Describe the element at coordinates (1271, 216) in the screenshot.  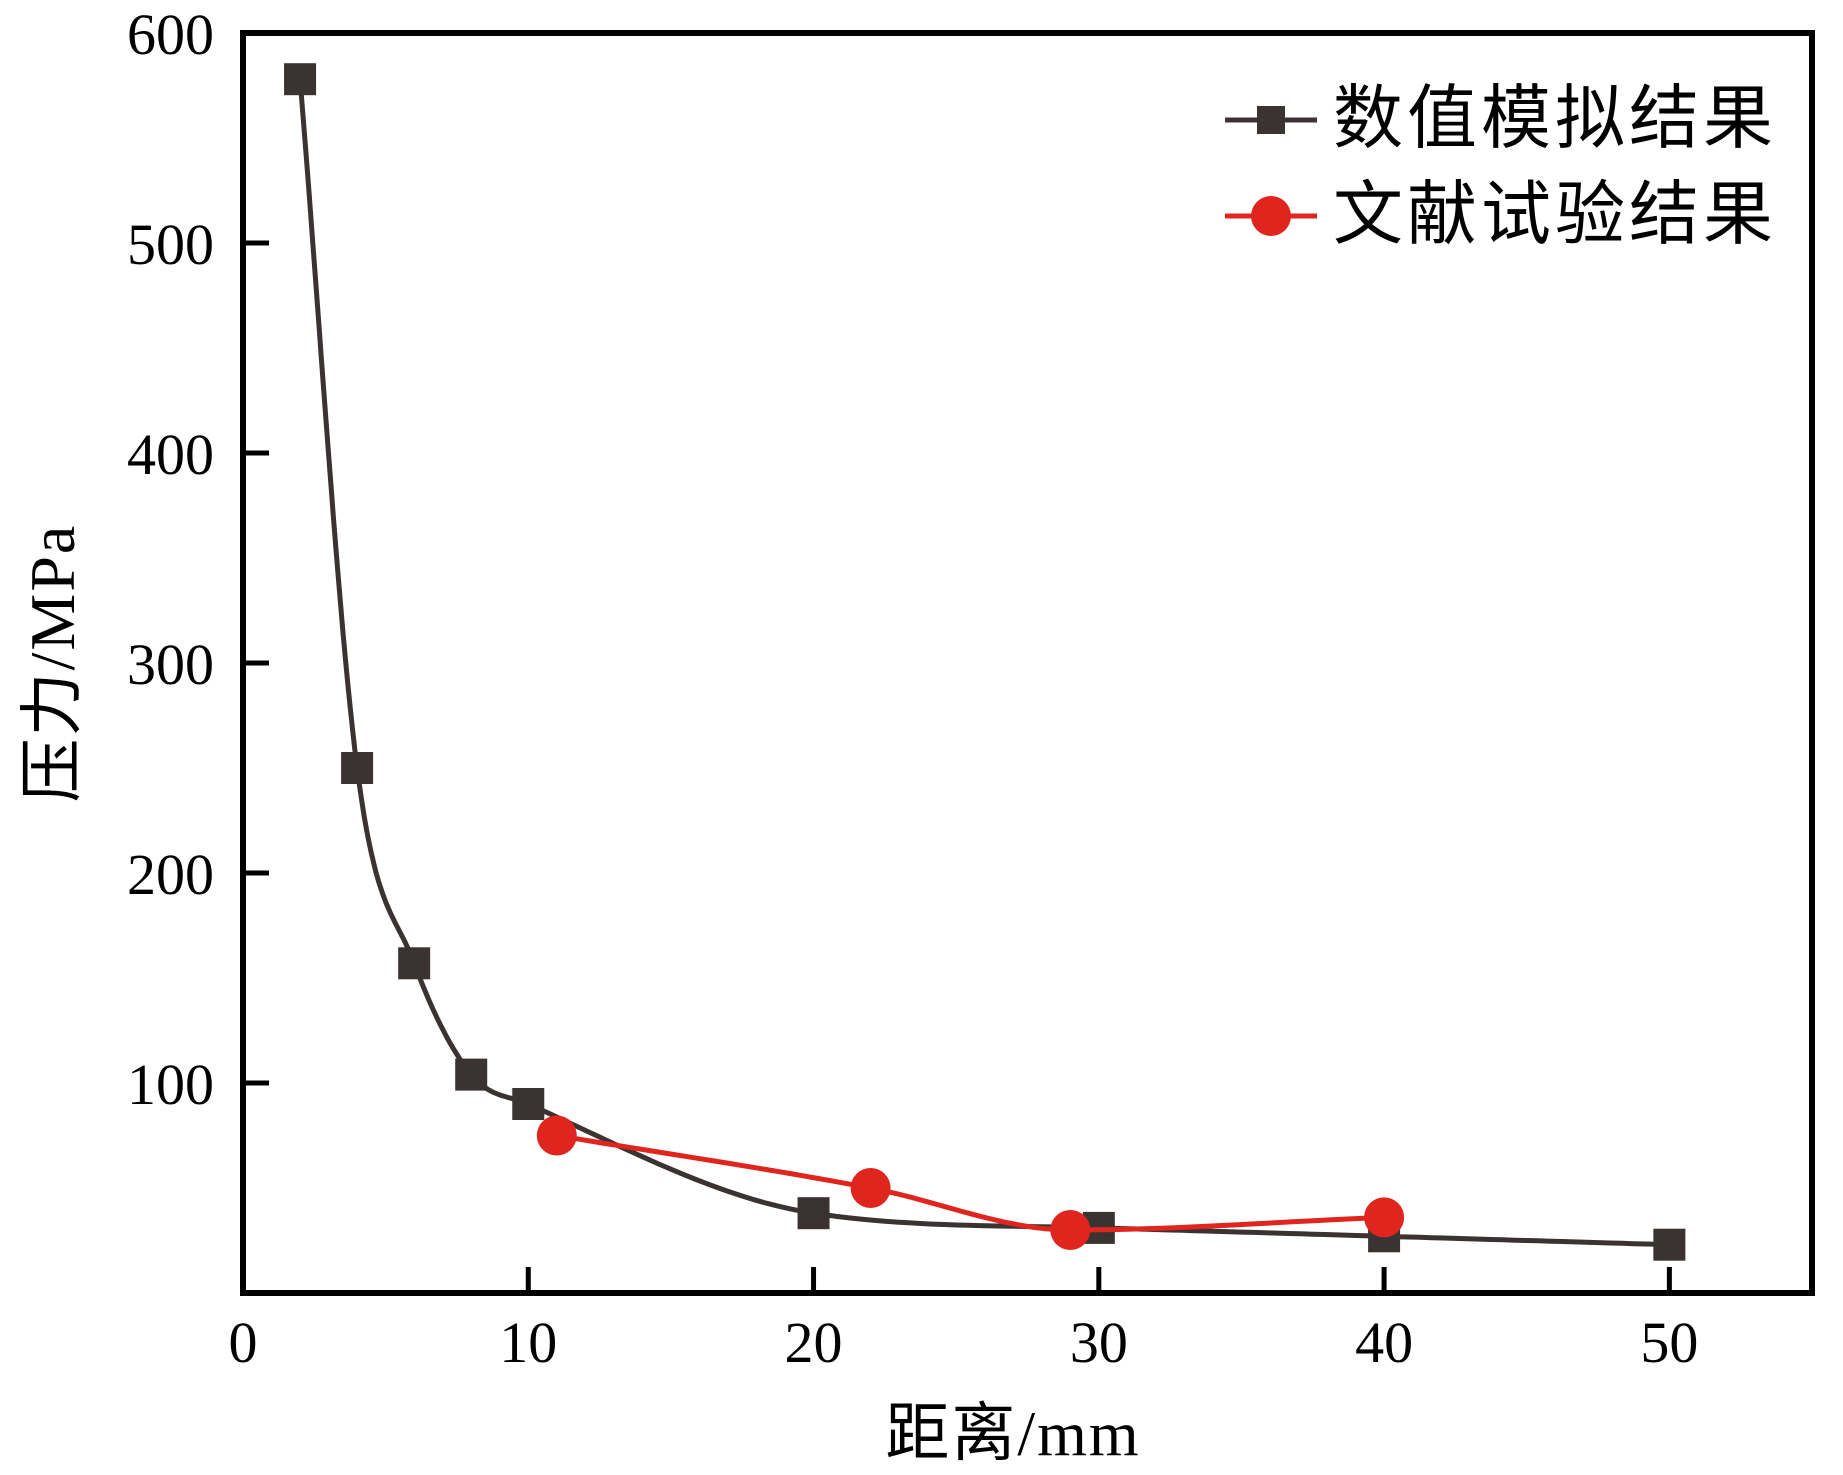
I see `legend-circle-marker-icon` at that location.